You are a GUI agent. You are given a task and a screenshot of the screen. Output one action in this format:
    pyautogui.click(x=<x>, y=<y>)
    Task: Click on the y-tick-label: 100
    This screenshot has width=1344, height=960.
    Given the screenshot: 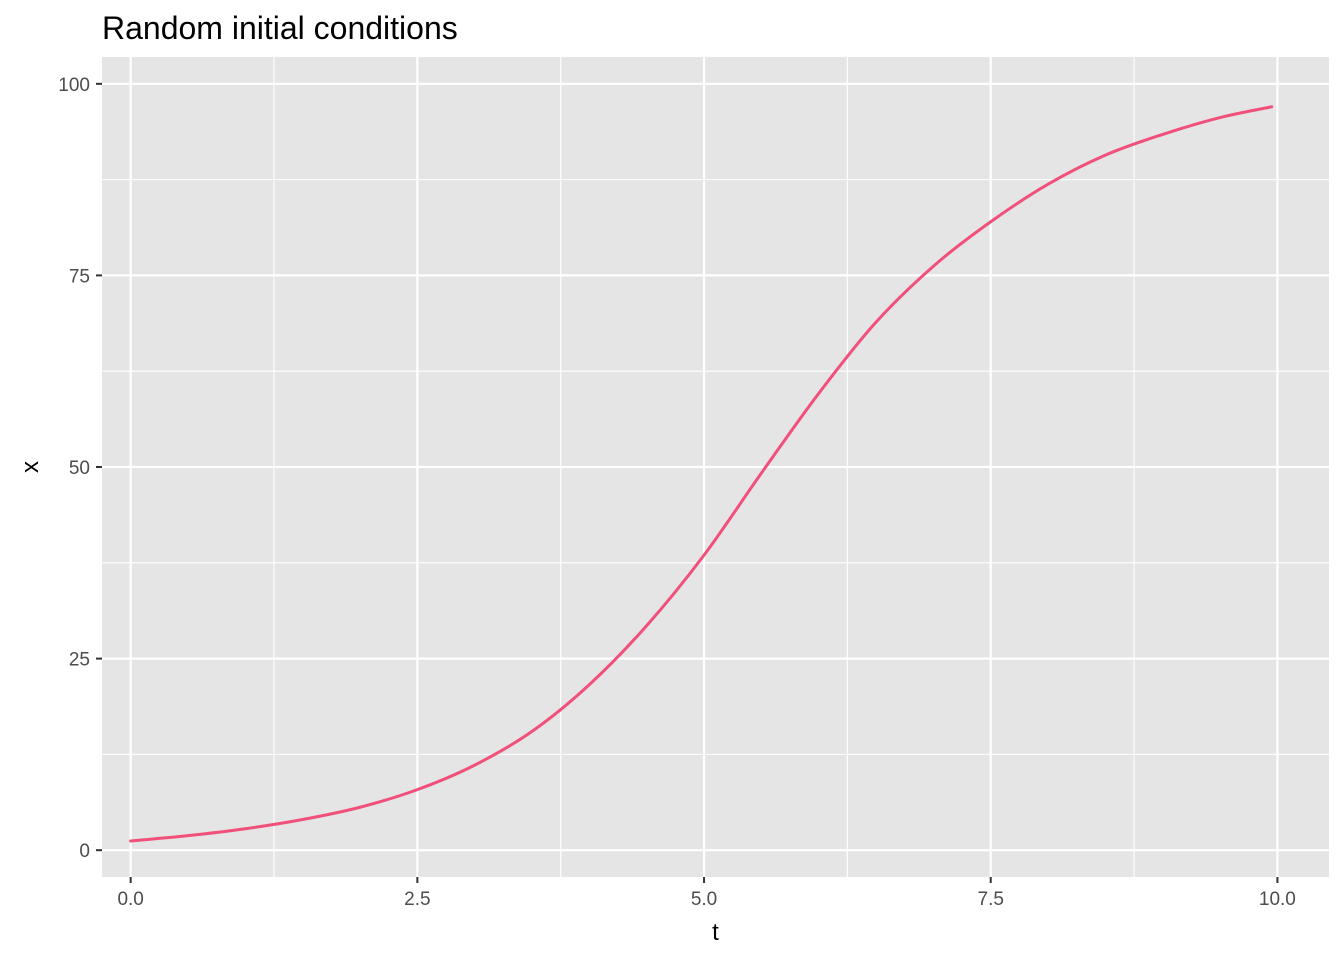 What is the action you would take?
    pyautogui.click(x=74, y=85)
    